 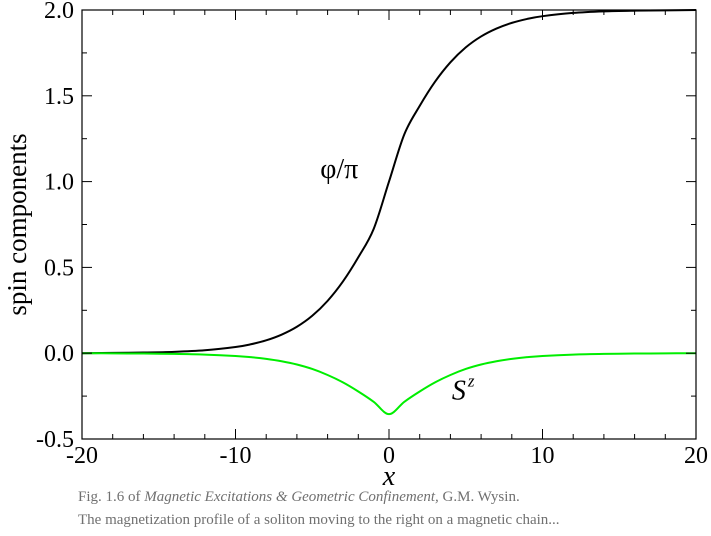 I want to click on y-tick-label: 0.0, so click(x=59, y=354).